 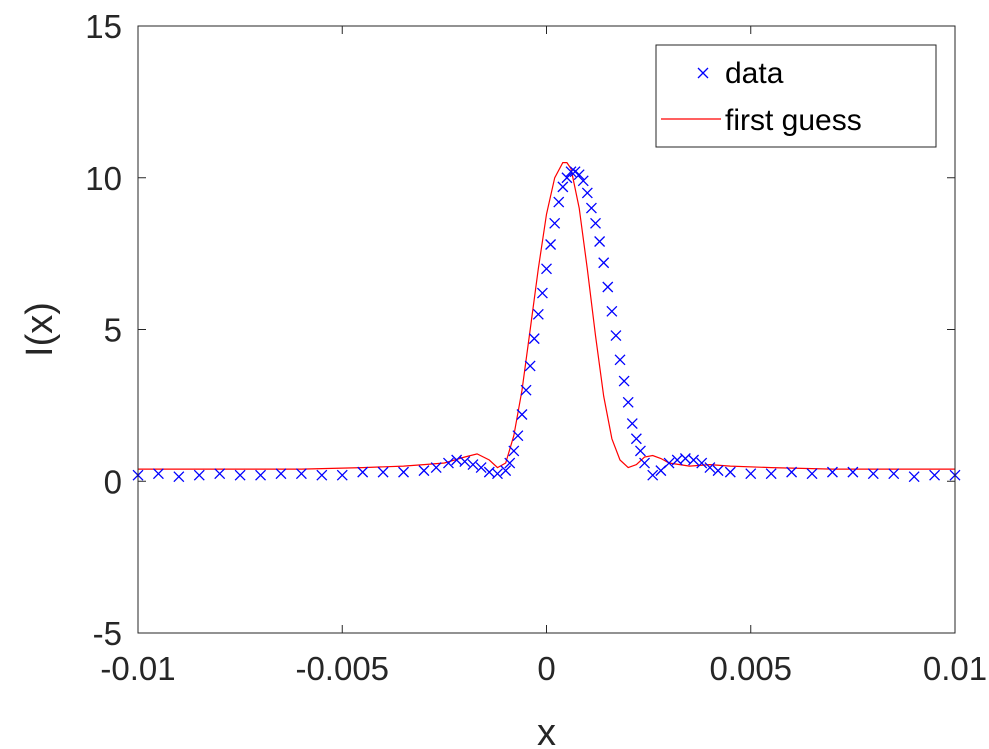 I want to click on legend-label-data: data, so click(x=754, y=73).